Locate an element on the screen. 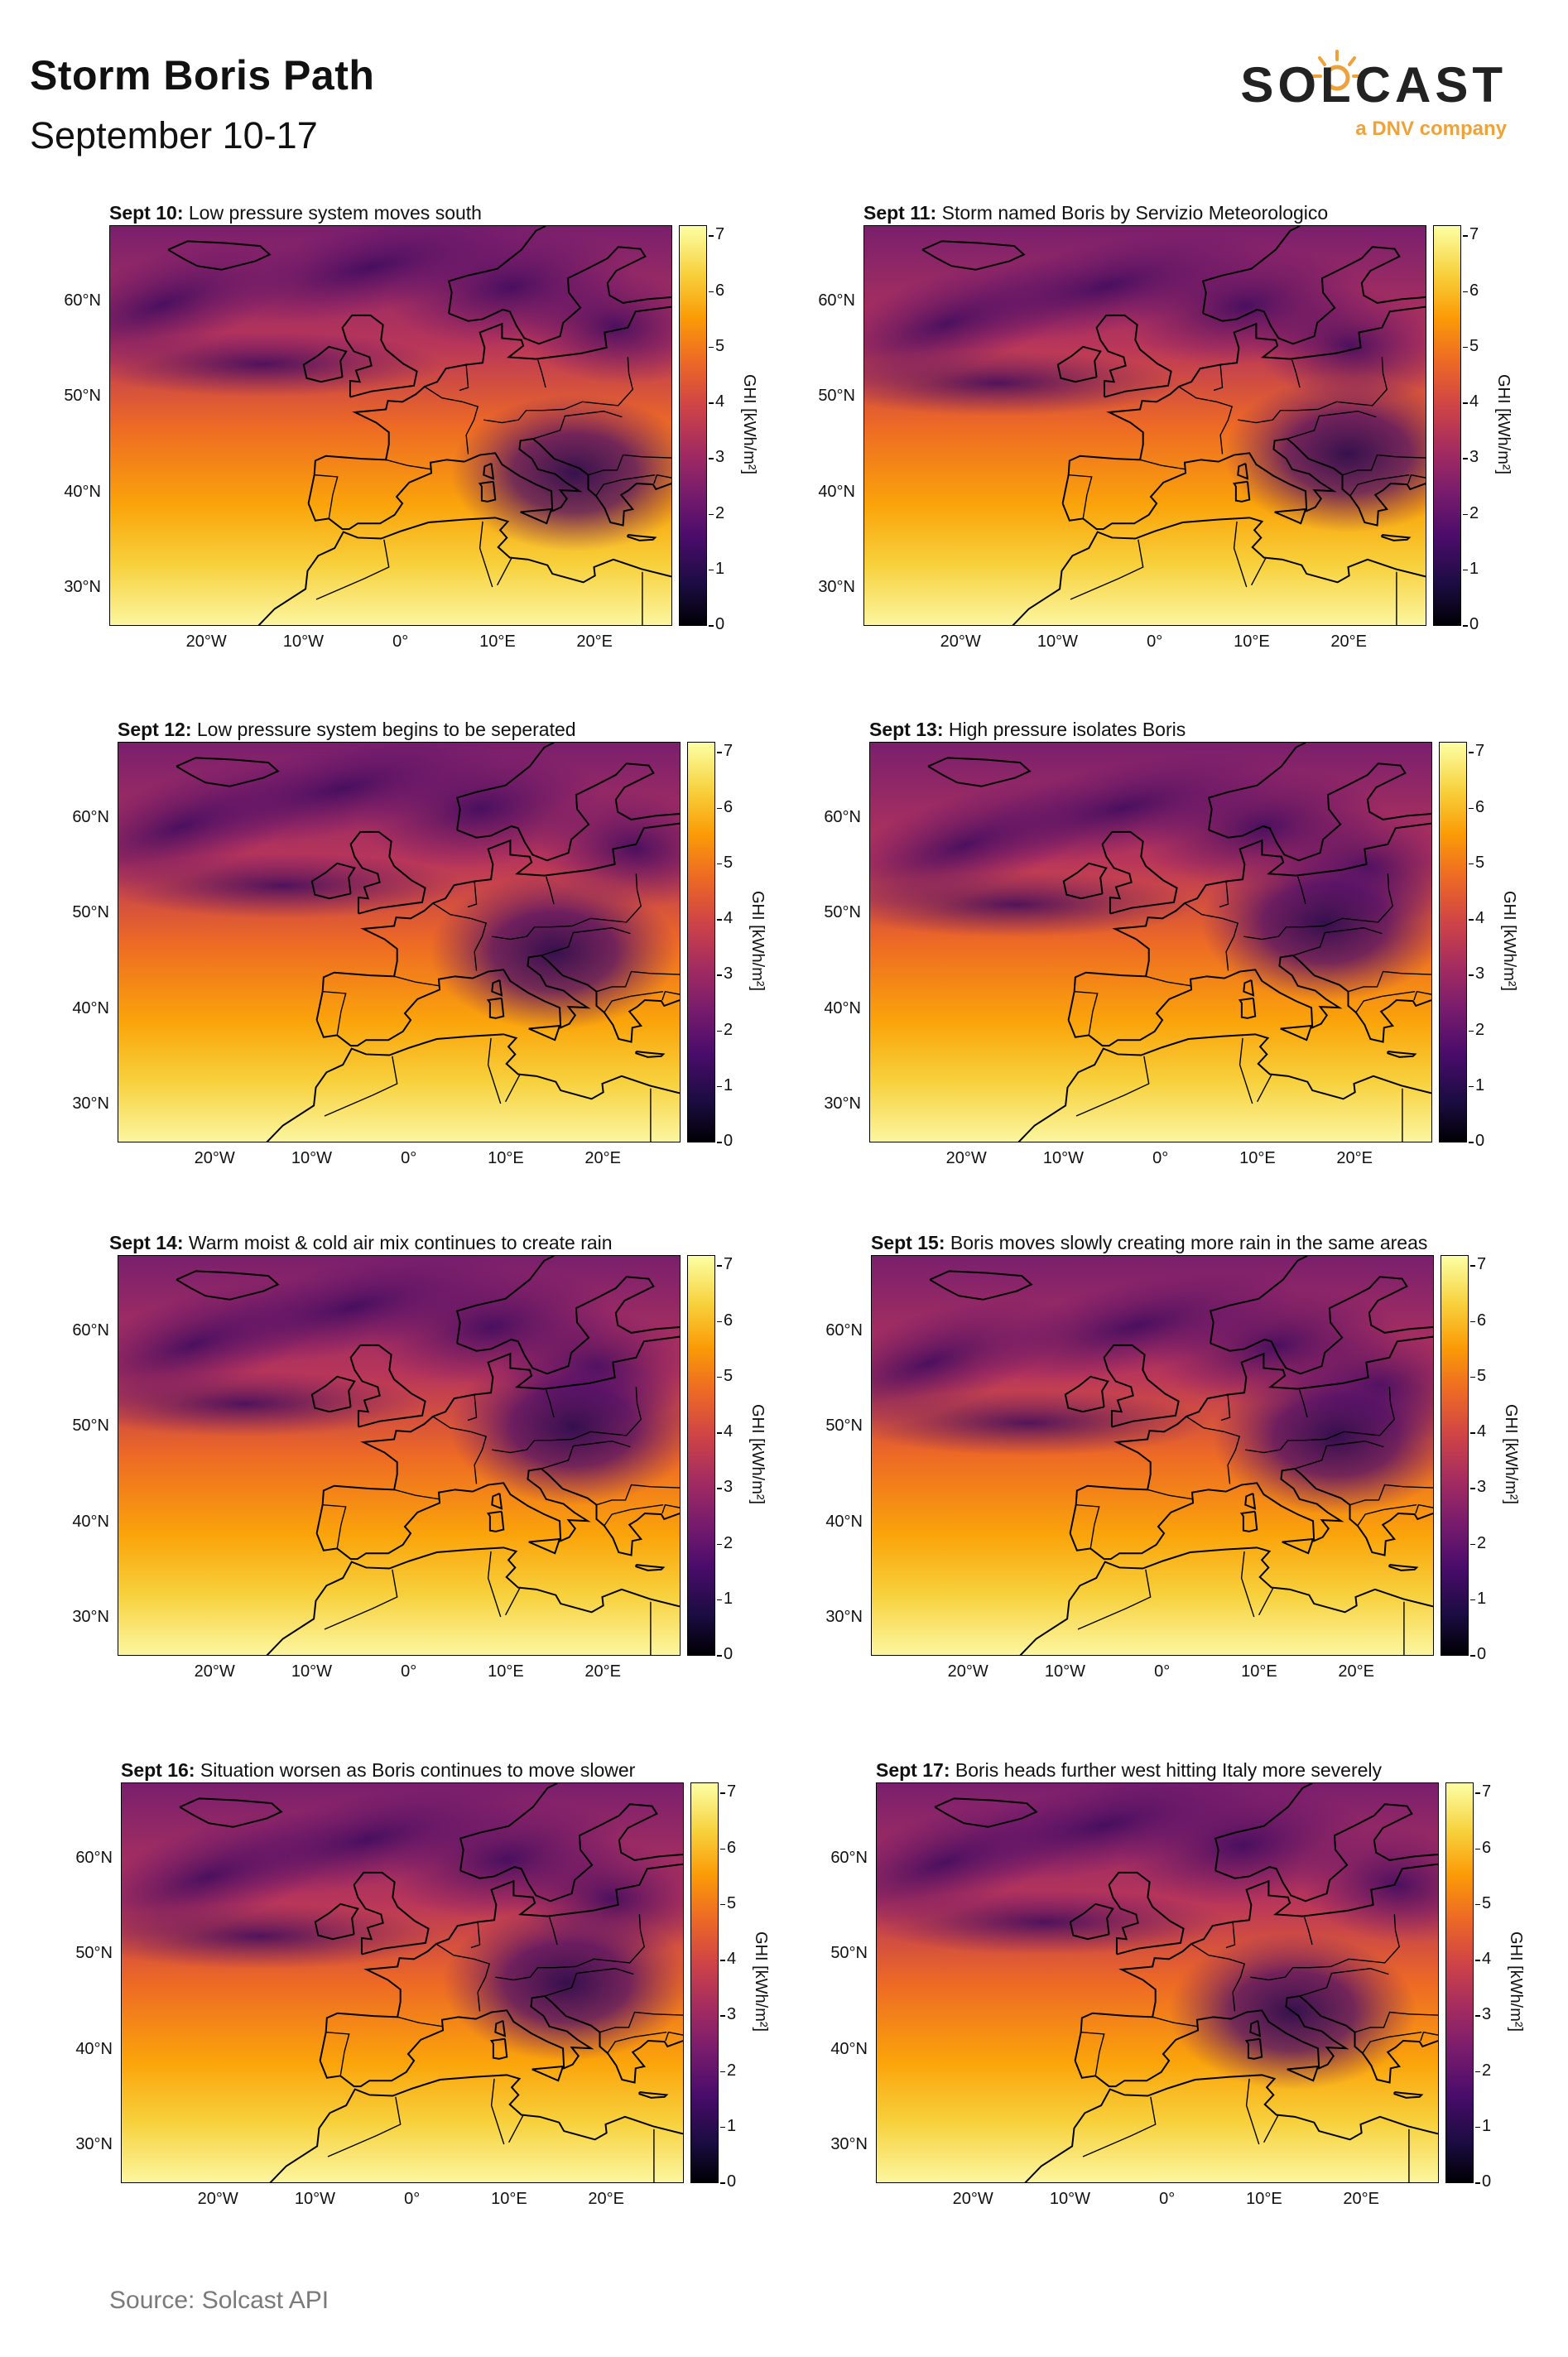  source-note: Source: Solcast API is located at coordinates (219, 2300).